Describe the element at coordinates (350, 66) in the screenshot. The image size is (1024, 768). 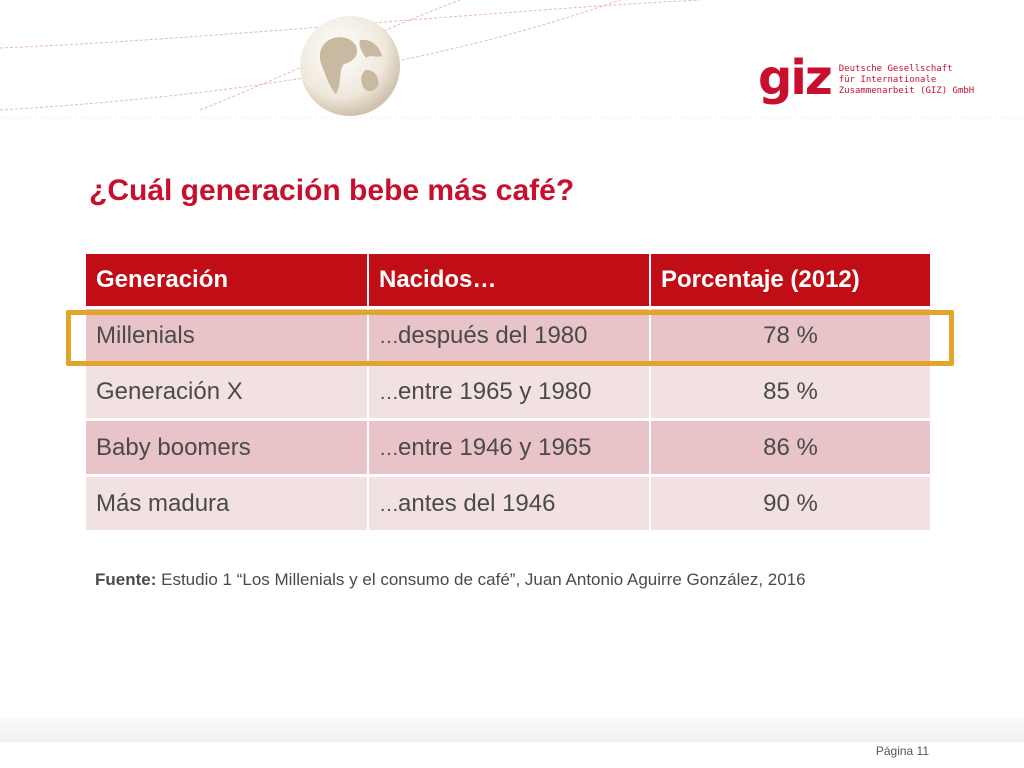
I see `globe-icon` at that location.